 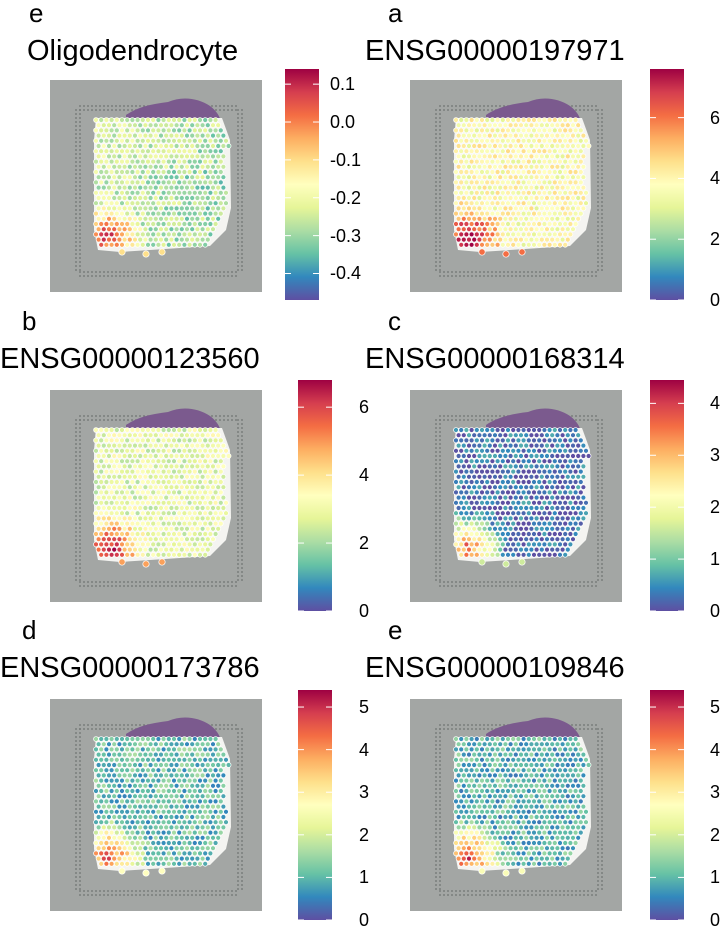 I want to click on colorbar-tick-label: 0, so click(x=712, y=300).